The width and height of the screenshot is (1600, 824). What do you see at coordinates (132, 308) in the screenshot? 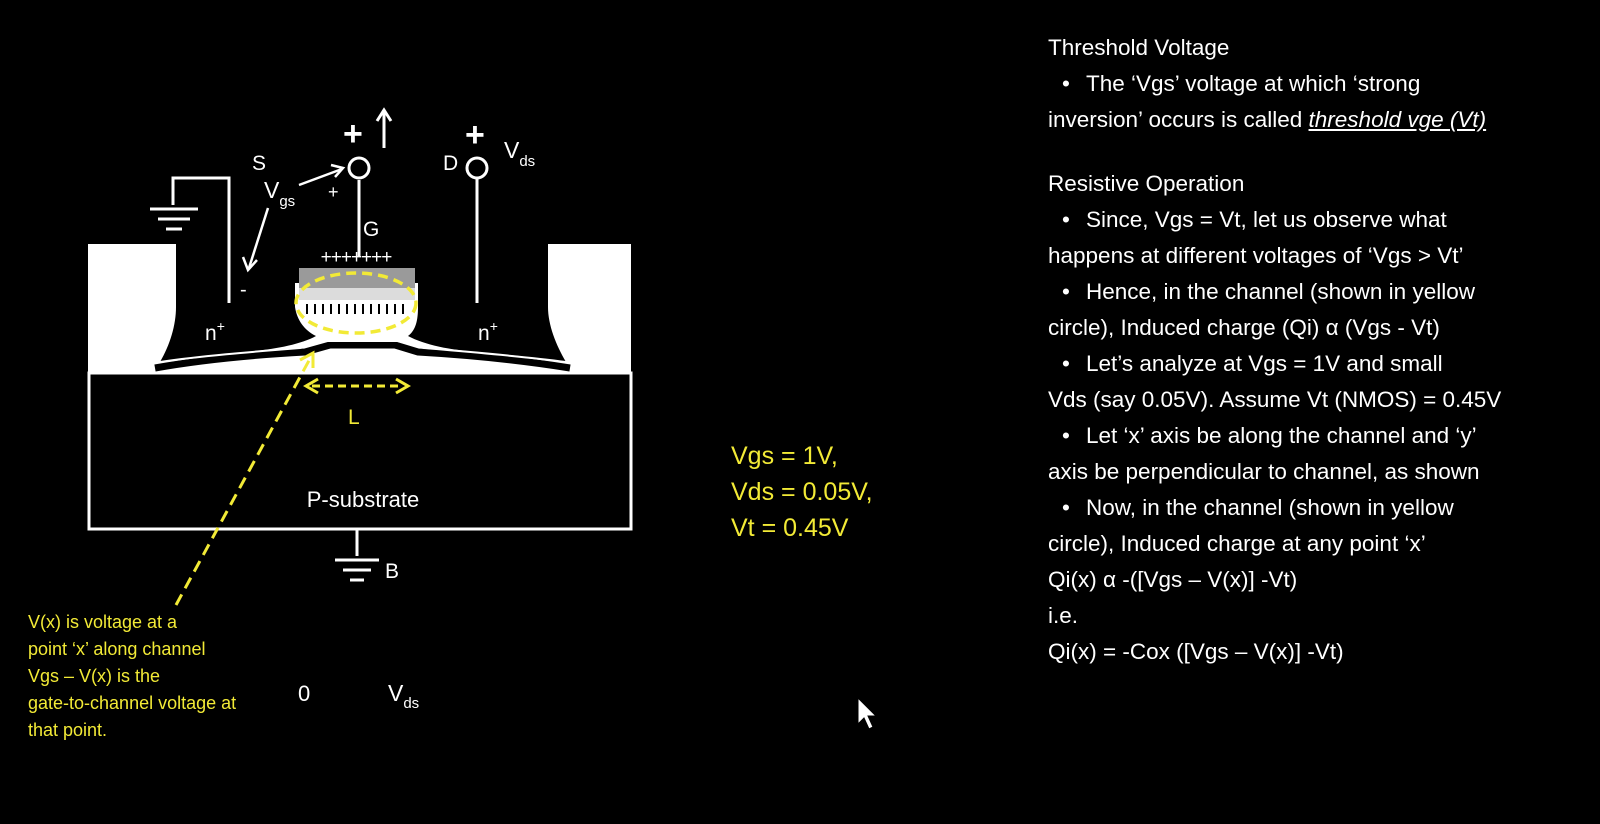
I see `field-oxide-left` at bounding box center [132, 308].